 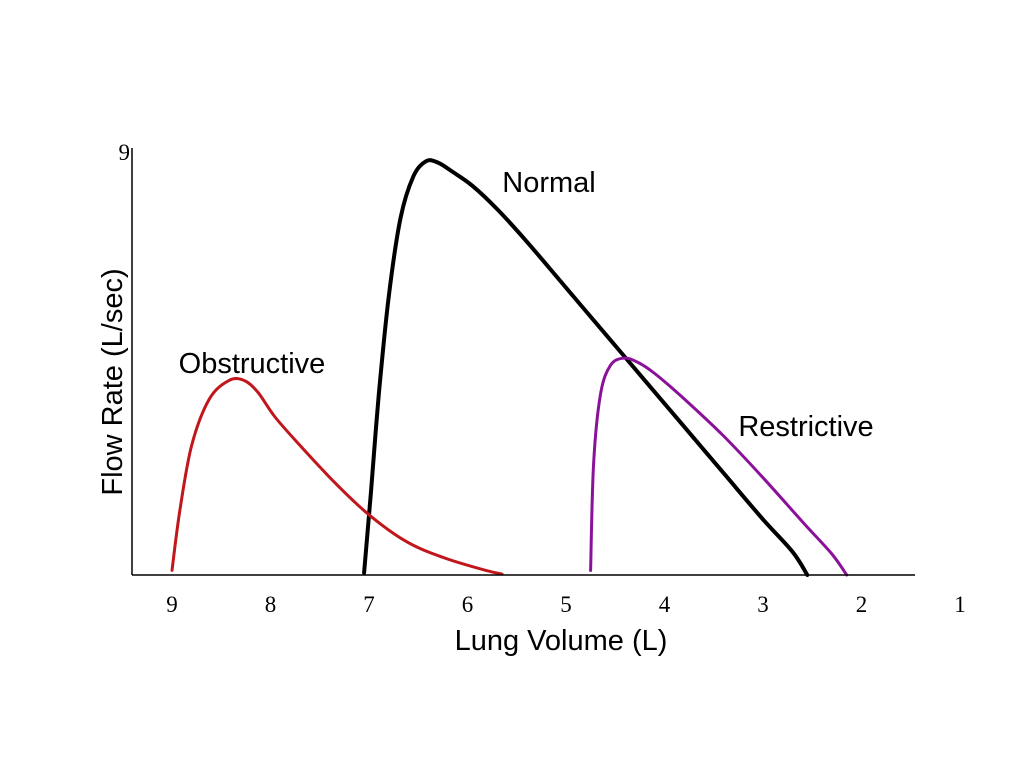 What do you see at coordinates (862, 604) in the screenshot?
I see `x-tick-label: 2` at bounding box center [862, 604].